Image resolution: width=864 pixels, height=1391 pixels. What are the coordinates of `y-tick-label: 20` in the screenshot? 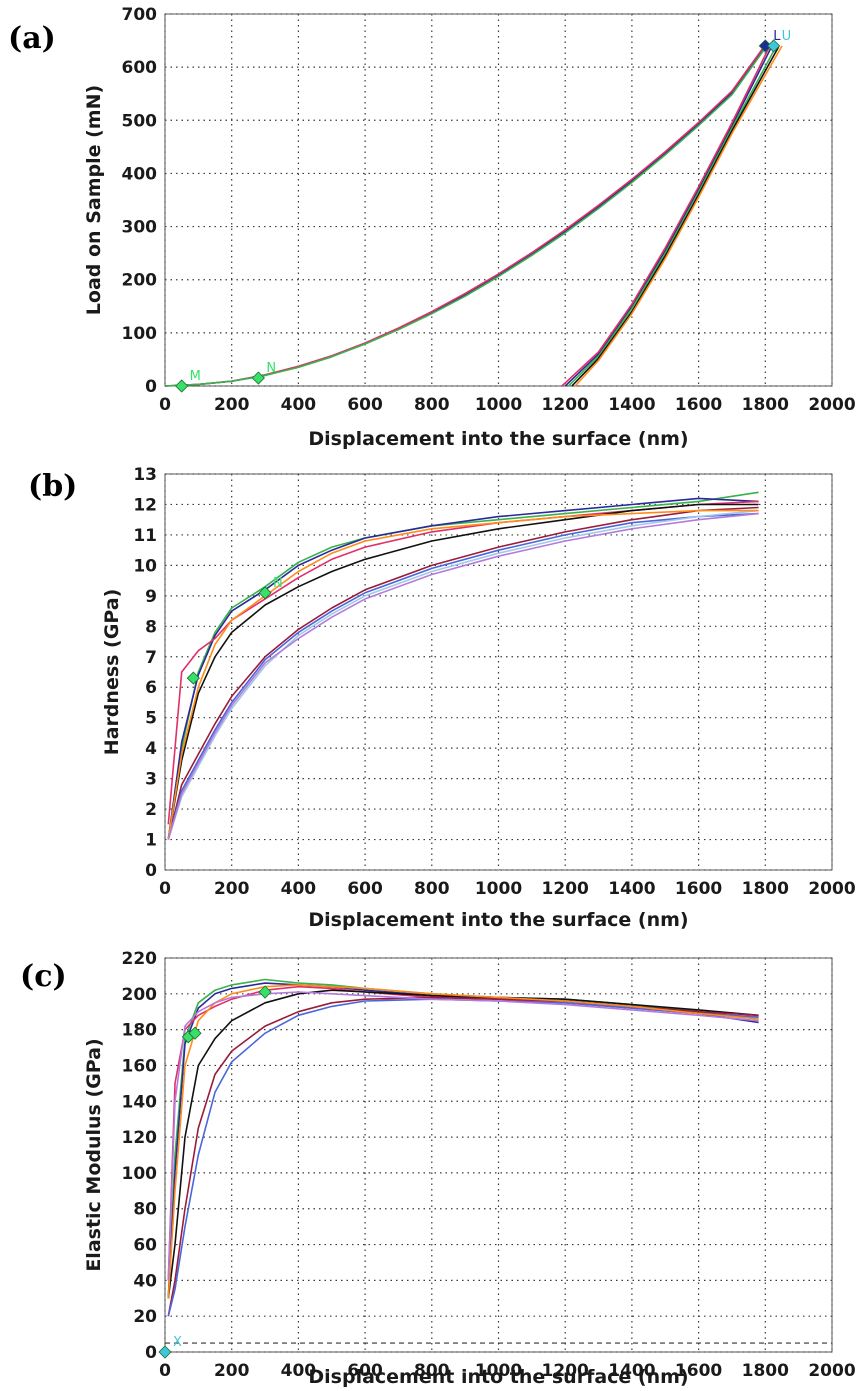 It's located at (145, 1317).